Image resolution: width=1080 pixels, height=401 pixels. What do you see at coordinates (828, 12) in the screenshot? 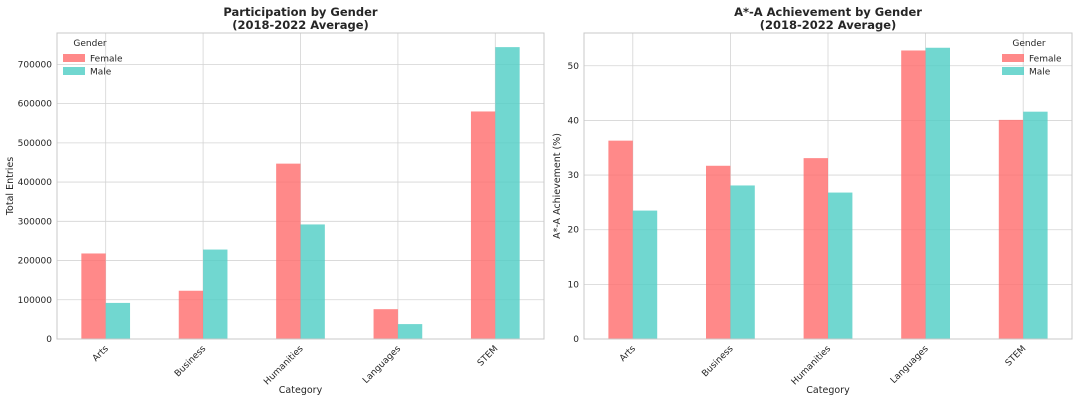
I see `chart-title: A*-A Achievement by Gender` at bounding box center [828, 12].